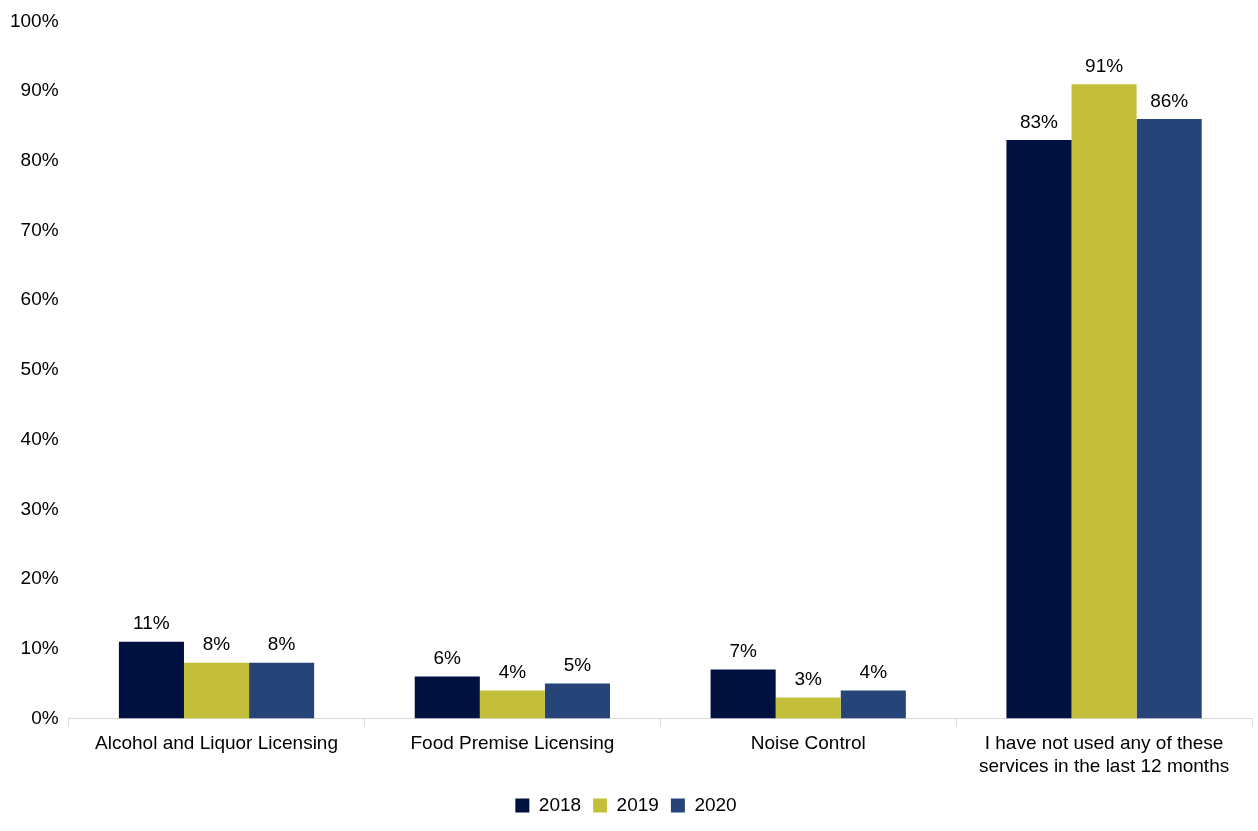  I want to click on y-tick-label: 50%, so click(39, 369).